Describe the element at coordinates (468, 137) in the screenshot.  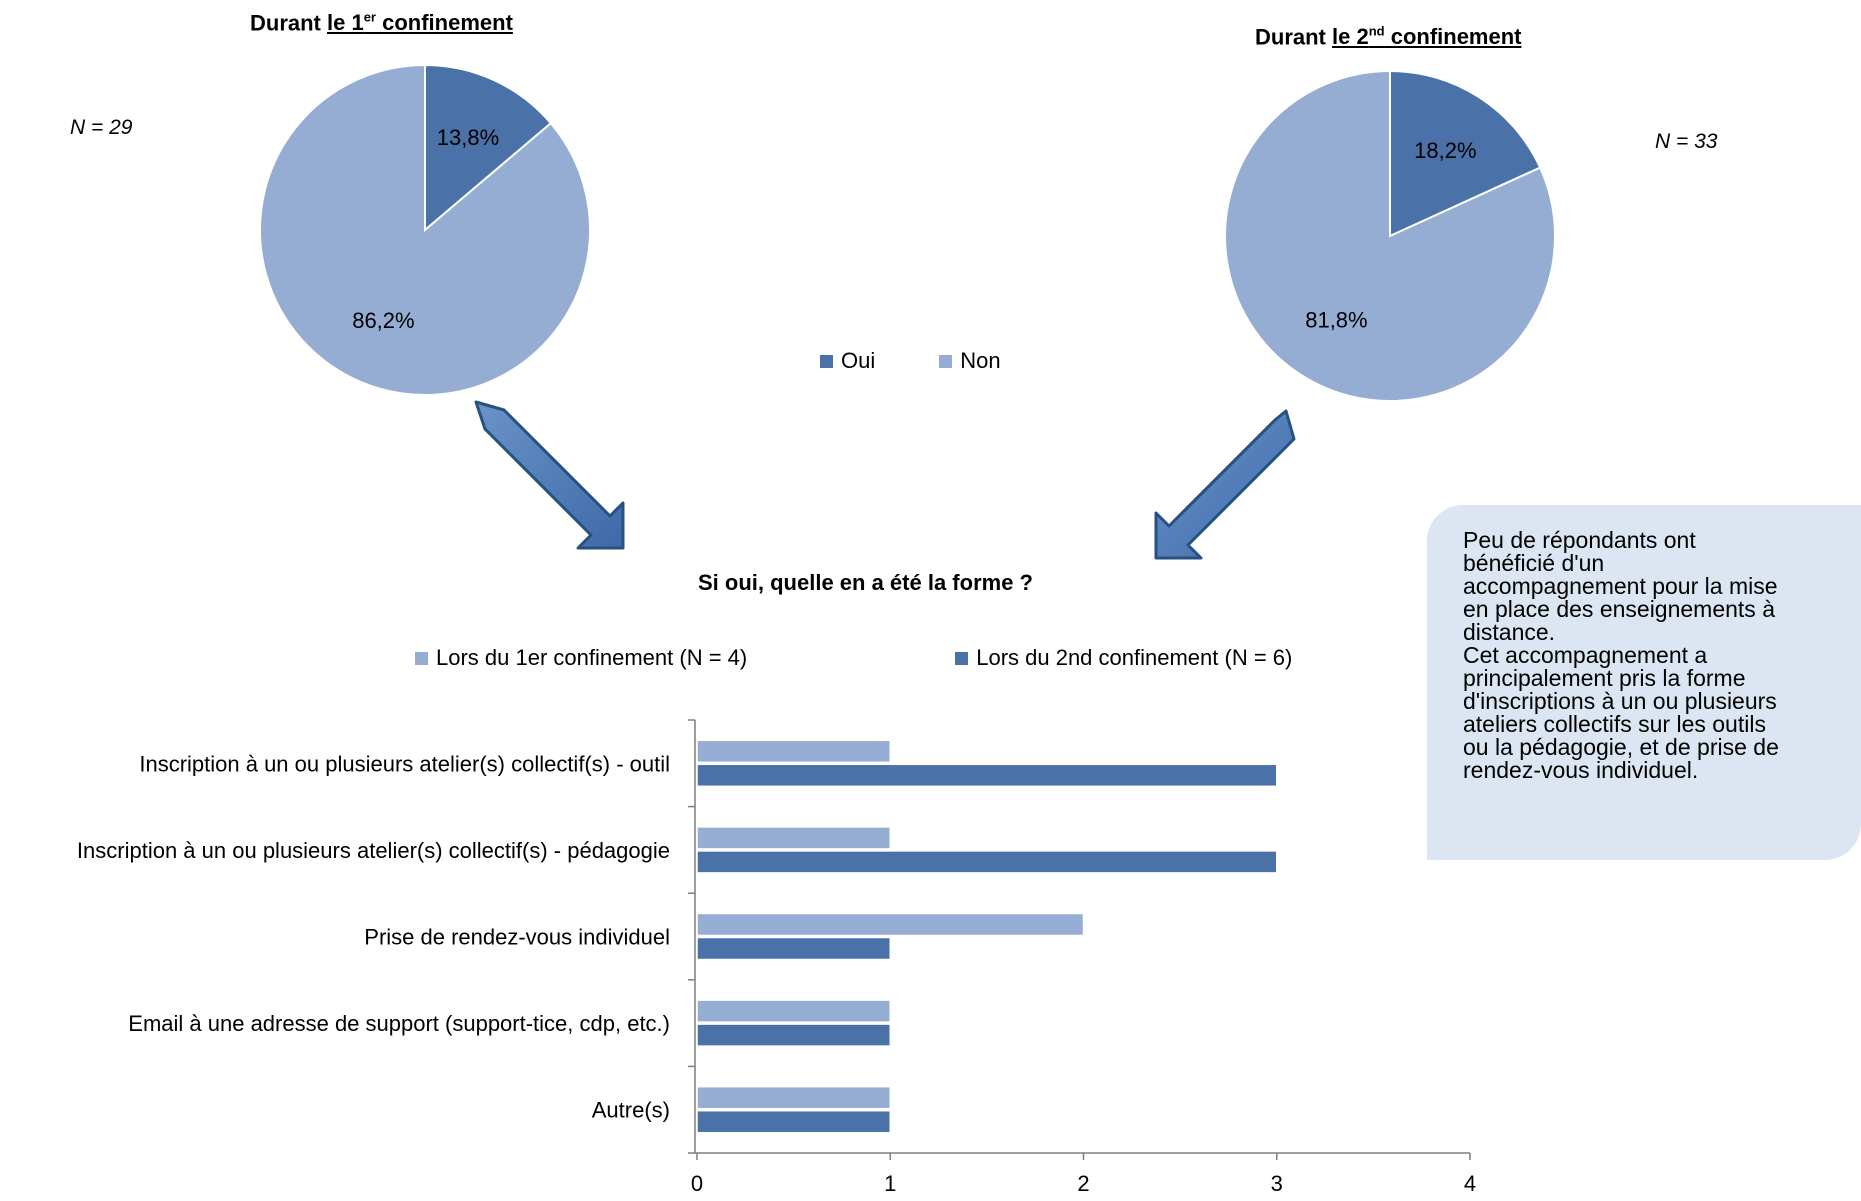
I see `pie1-data-label-oui: 13,8%` at that location.